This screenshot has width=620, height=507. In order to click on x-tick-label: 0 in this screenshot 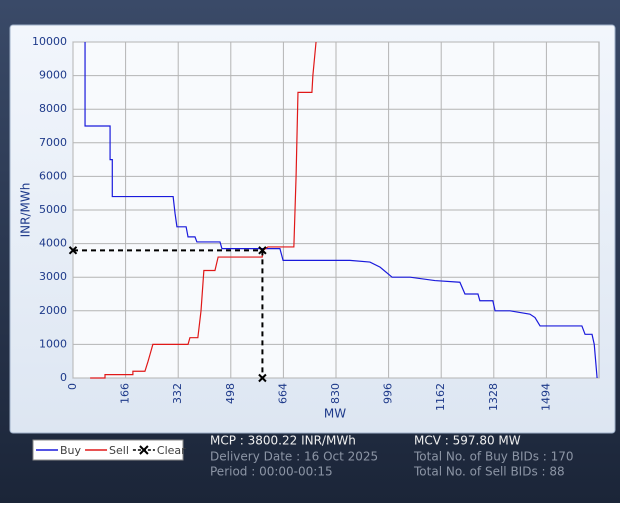, I will do `click(72, 386)`.